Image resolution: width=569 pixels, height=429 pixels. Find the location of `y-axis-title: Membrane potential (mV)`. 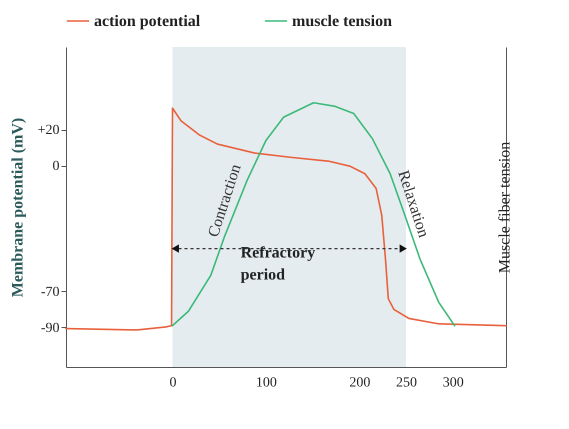

y-axis-title: Membrane potential (mV) is located at coordinates (18, 208).